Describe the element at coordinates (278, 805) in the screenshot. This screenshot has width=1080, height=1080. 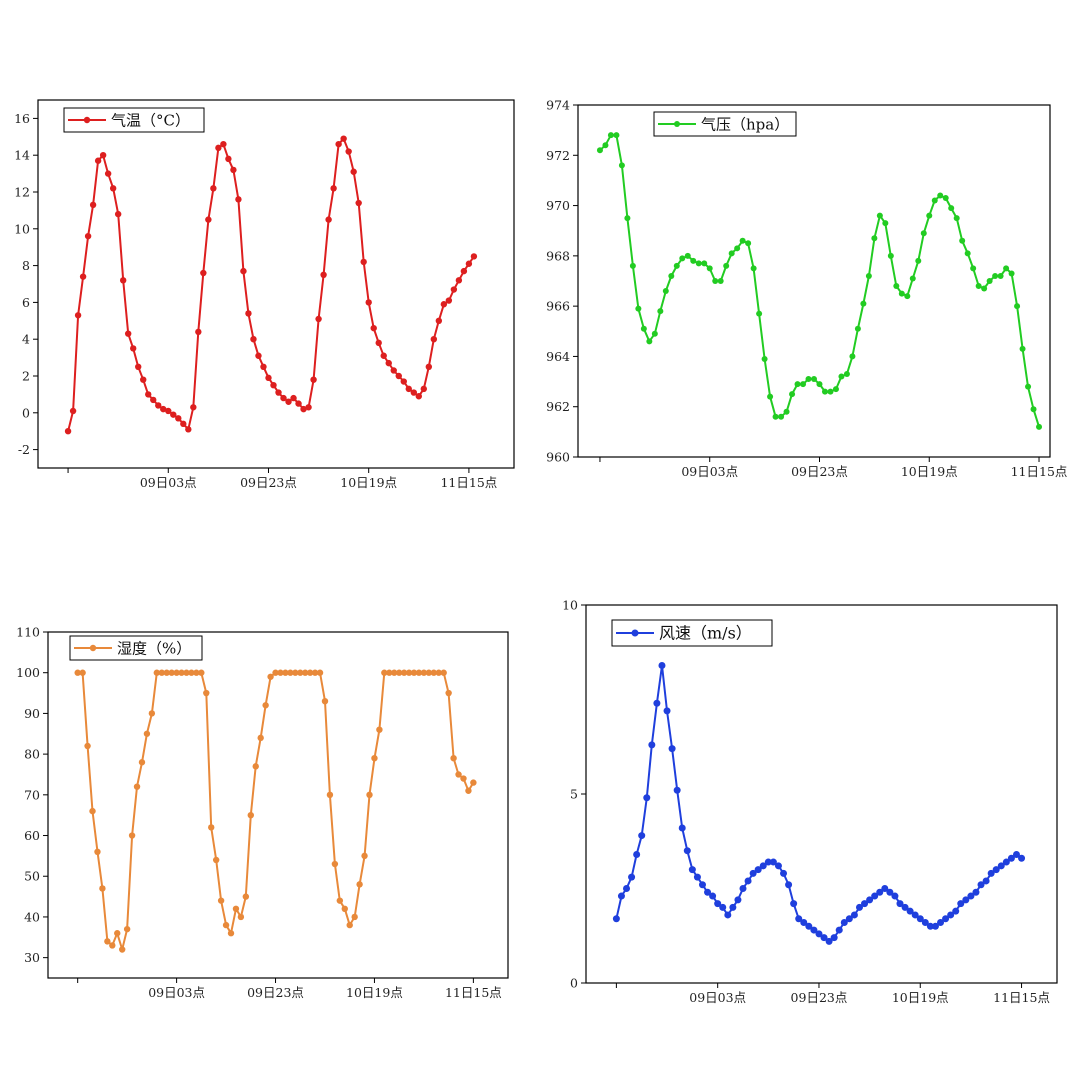
I see `plot-area-frame` at that location.